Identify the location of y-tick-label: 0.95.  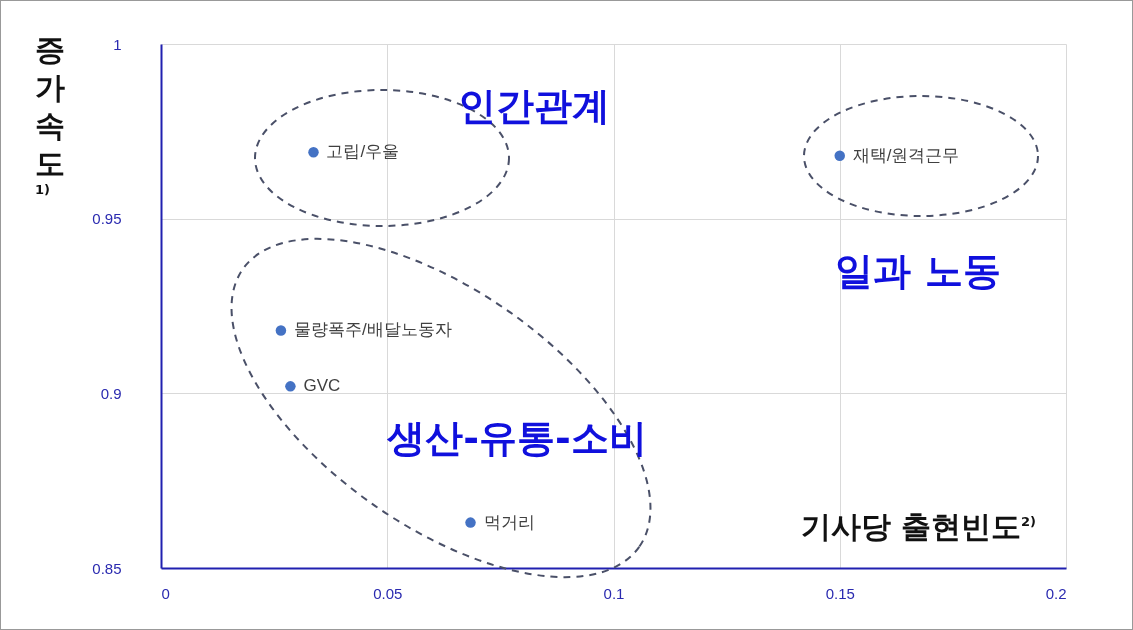
(107, 219).